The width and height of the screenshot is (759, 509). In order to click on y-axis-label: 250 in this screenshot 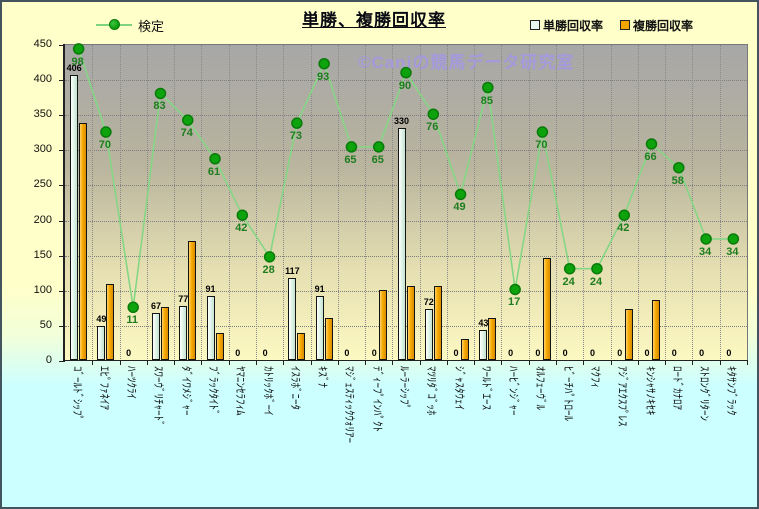, I will do `click(42, 184)`.